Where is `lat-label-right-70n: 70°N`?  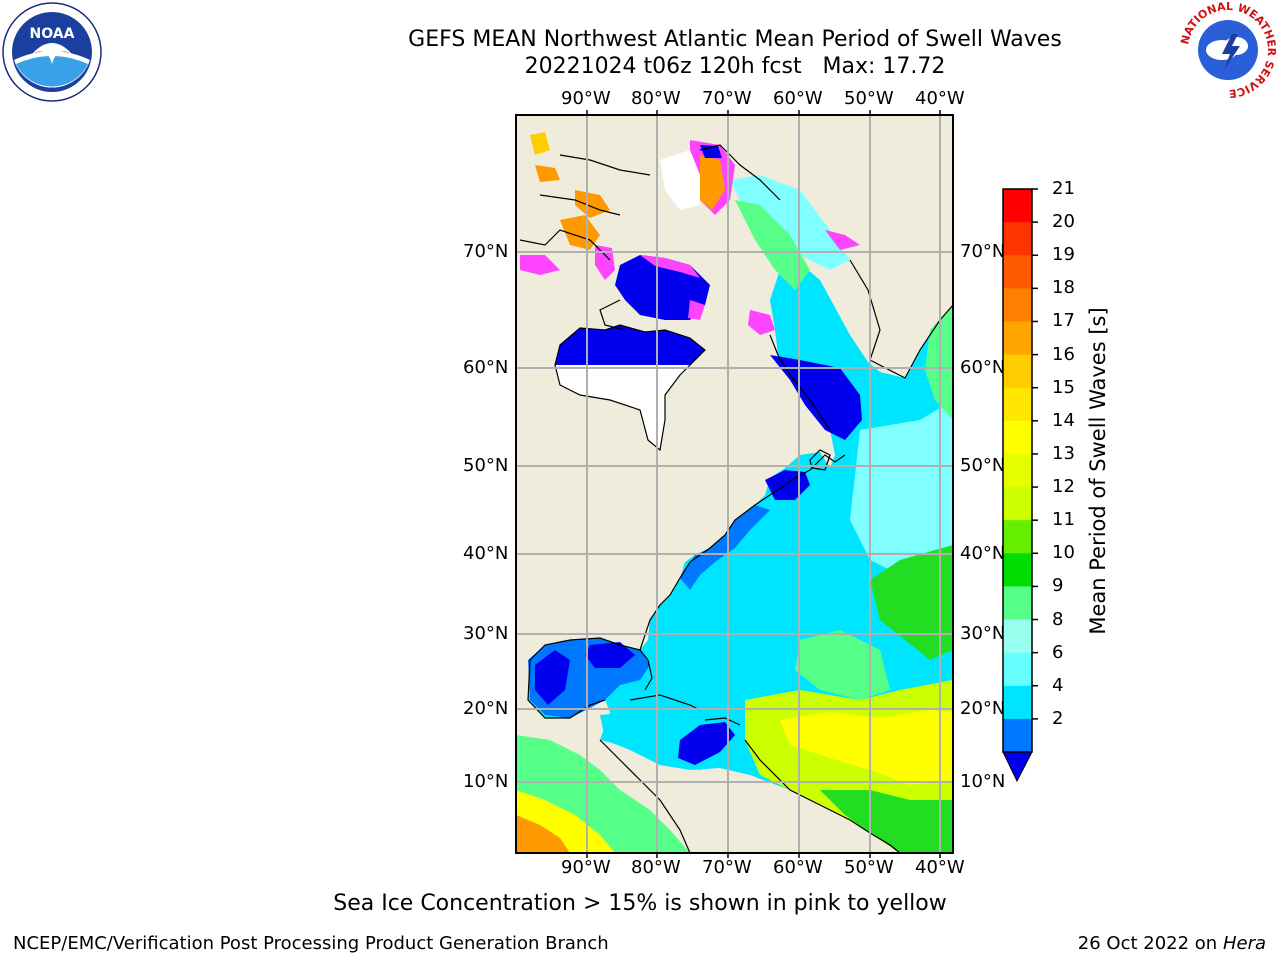
lat-label-right-70n: 70°N is located at coordinates (983, 251).